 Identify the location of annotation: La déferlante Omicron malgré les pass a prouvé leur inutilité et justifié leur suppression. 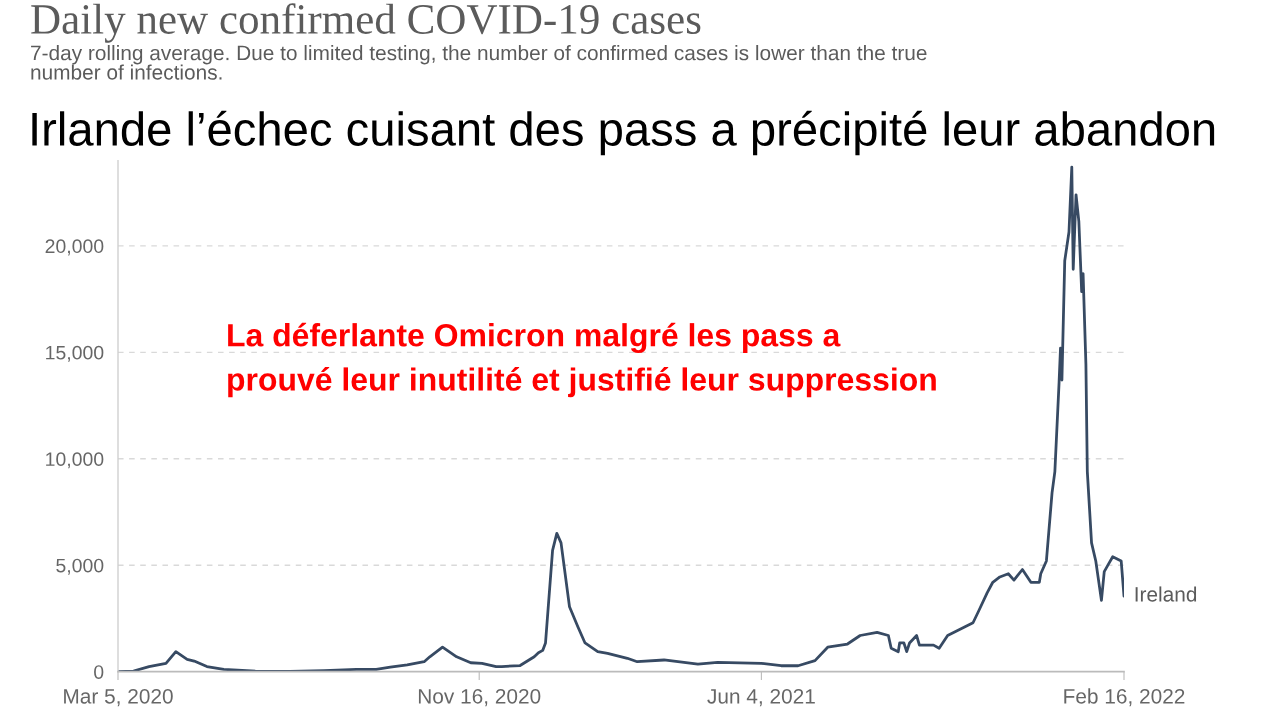
(582, 360).